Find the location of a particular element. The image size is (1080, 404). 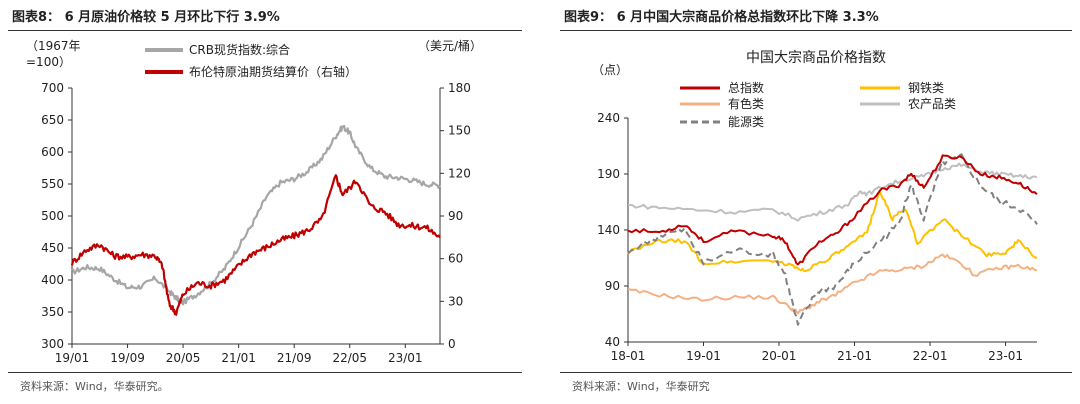

y-right-tick-label: 60 is located at coordinates (455, 259).